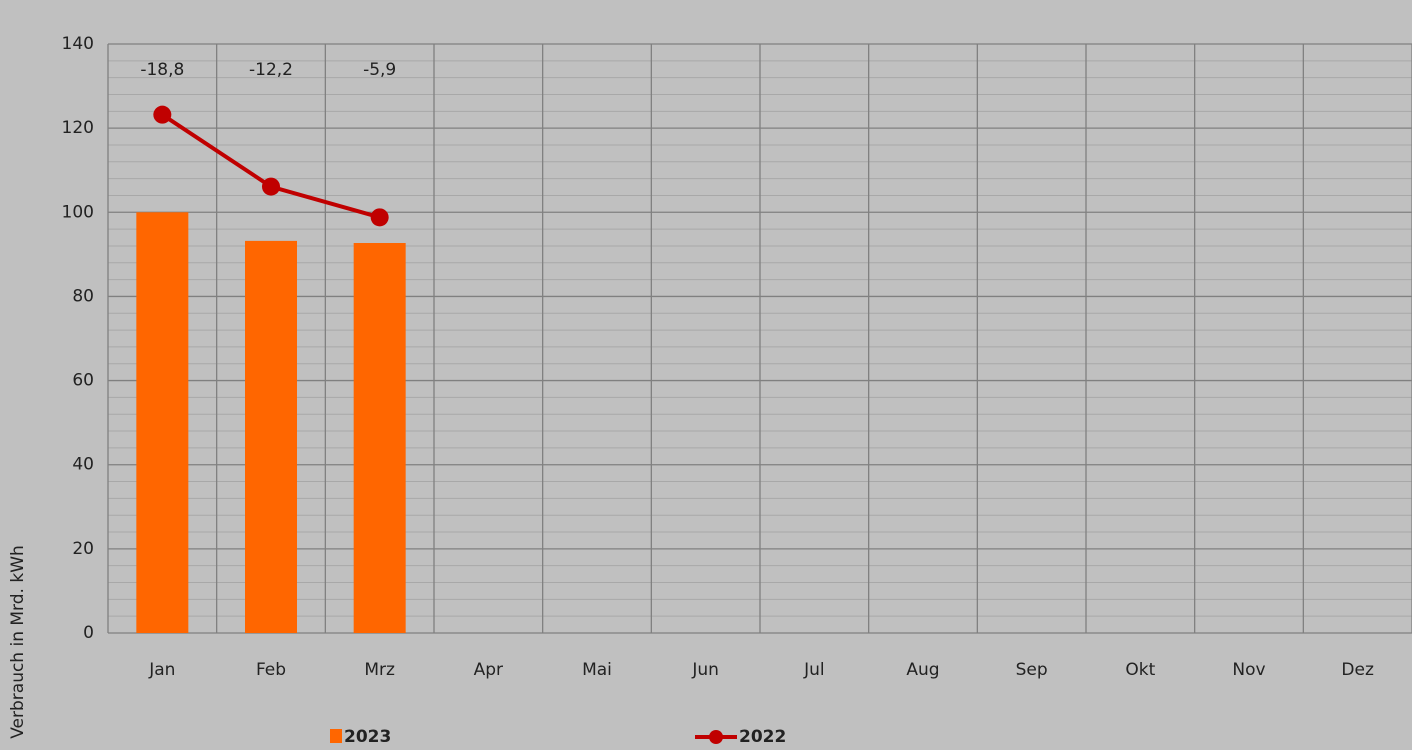  Describe the element at coordinates (1357, 670) in the screenshot. I see `x-tick-label: Dez` at that location.